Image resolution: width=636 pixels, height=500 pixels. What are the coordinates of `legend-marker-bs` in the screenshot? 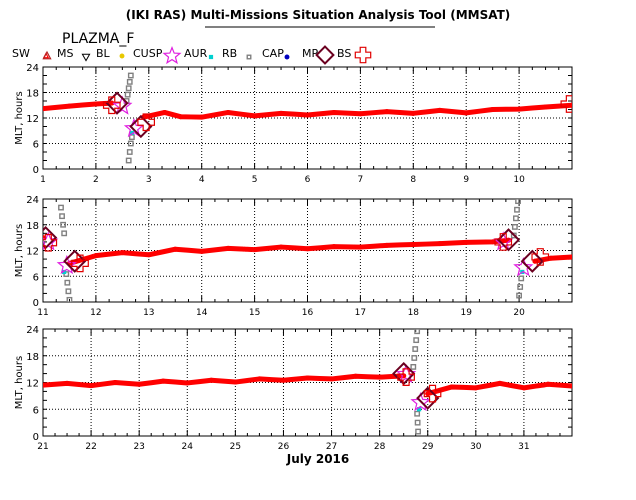 It's located at (325, 55).